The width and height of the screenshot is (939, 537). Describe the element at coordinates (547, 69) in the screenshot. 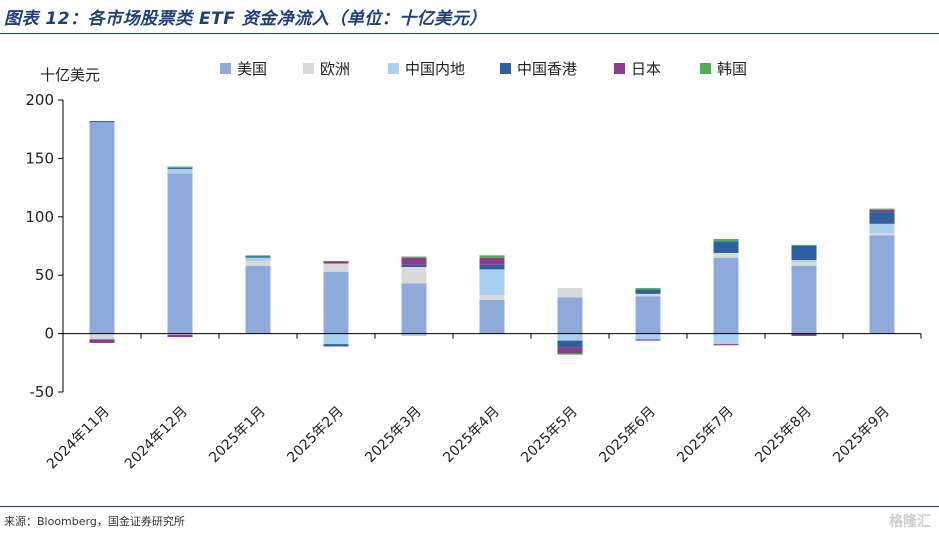

I see `legend-label-hongkong: 中国香港` at that location.